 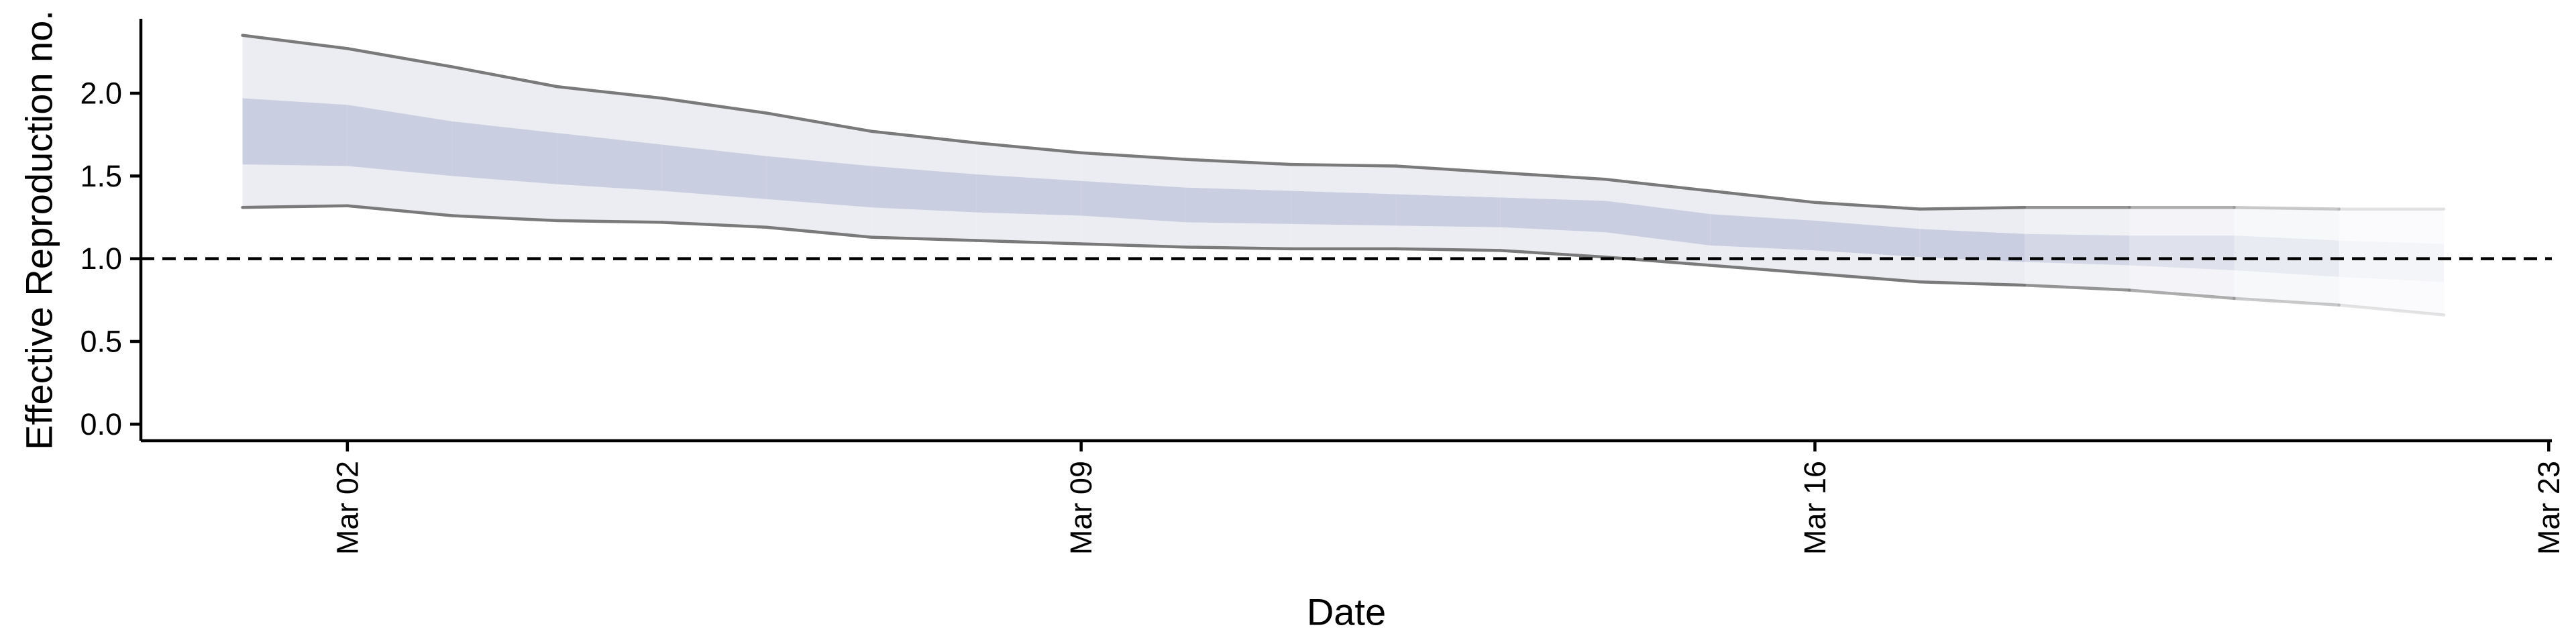 I want to click on x-axis-title: Date, so click(x=1346, y=612).